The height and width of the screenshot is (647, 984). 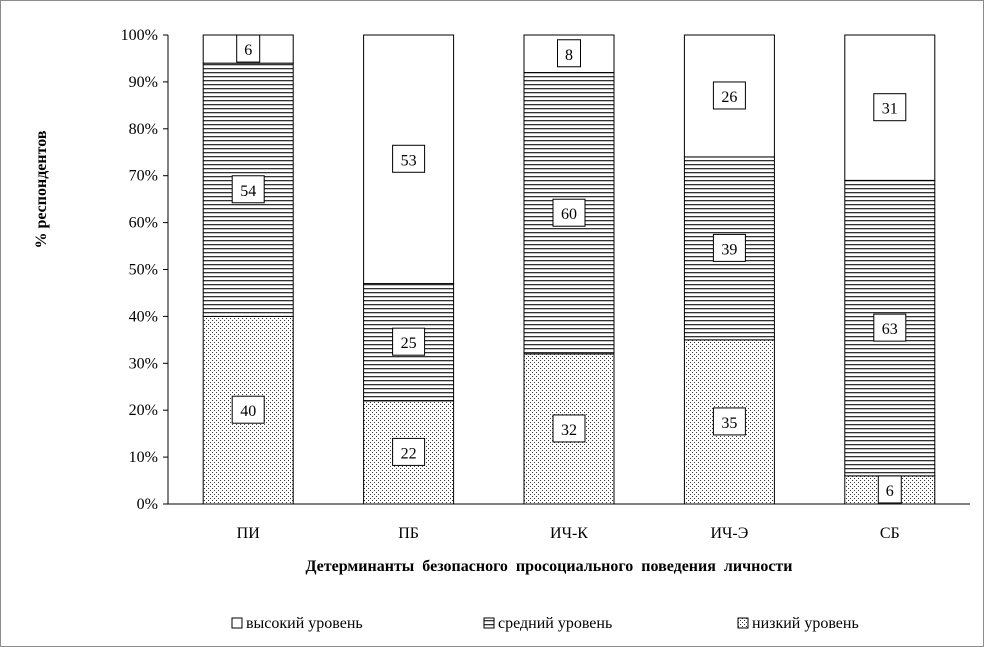 I want to click on data-label-text: 31, so click(x=890, y=109).